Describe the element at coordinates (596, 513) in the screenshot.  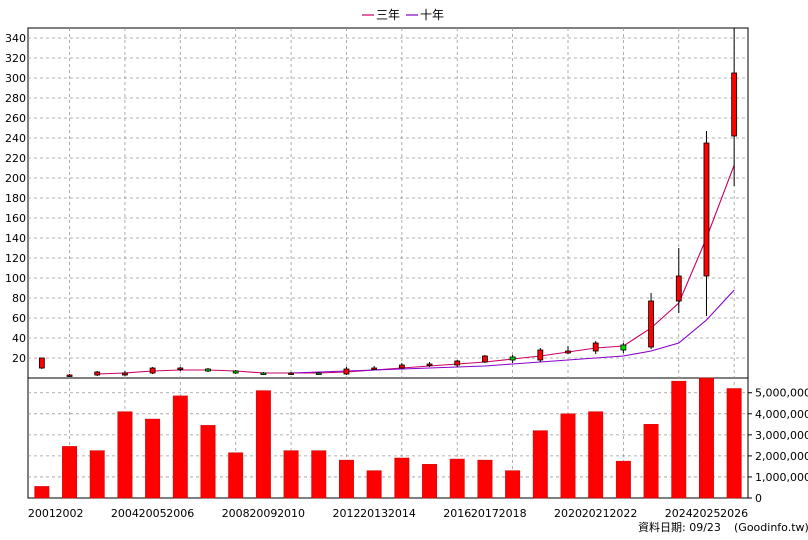
I see `x-tick-label: 2021` at that location.